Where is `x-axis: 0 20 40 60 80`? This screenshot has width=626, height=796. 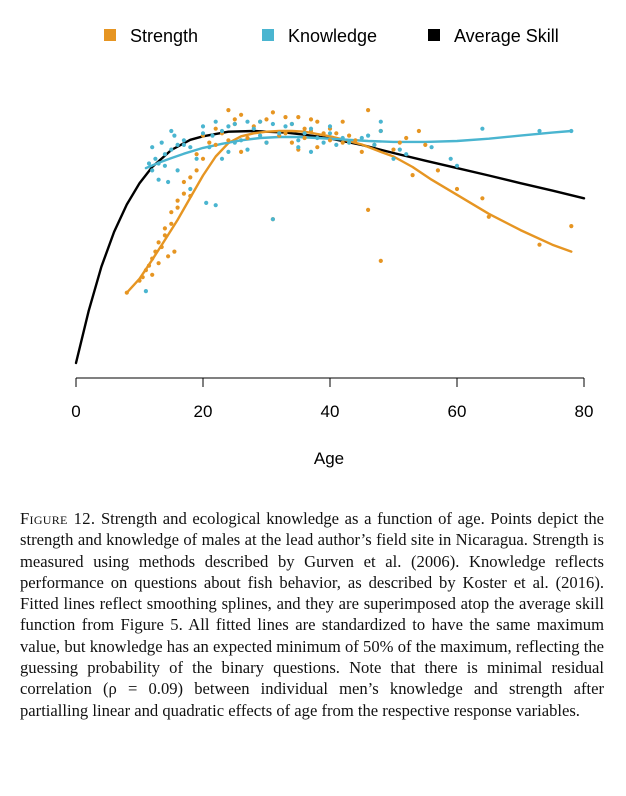 x-axis: 0 20 40 60 80 is located at coordinates (332, 399).